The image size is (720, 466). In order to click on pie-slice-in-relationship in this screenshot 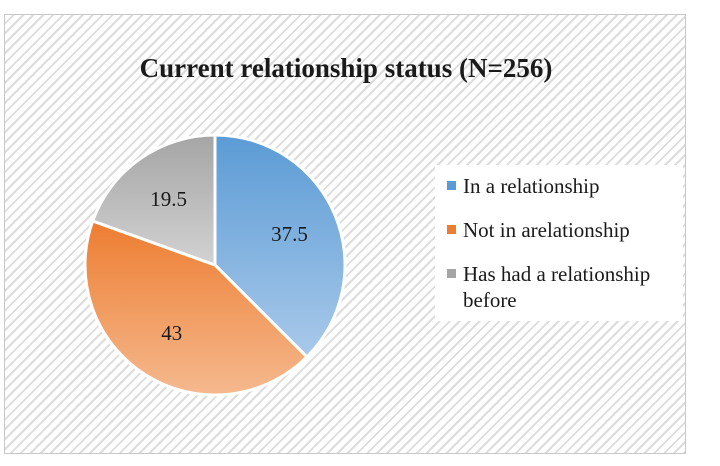, I will do `click(280, 246)`.